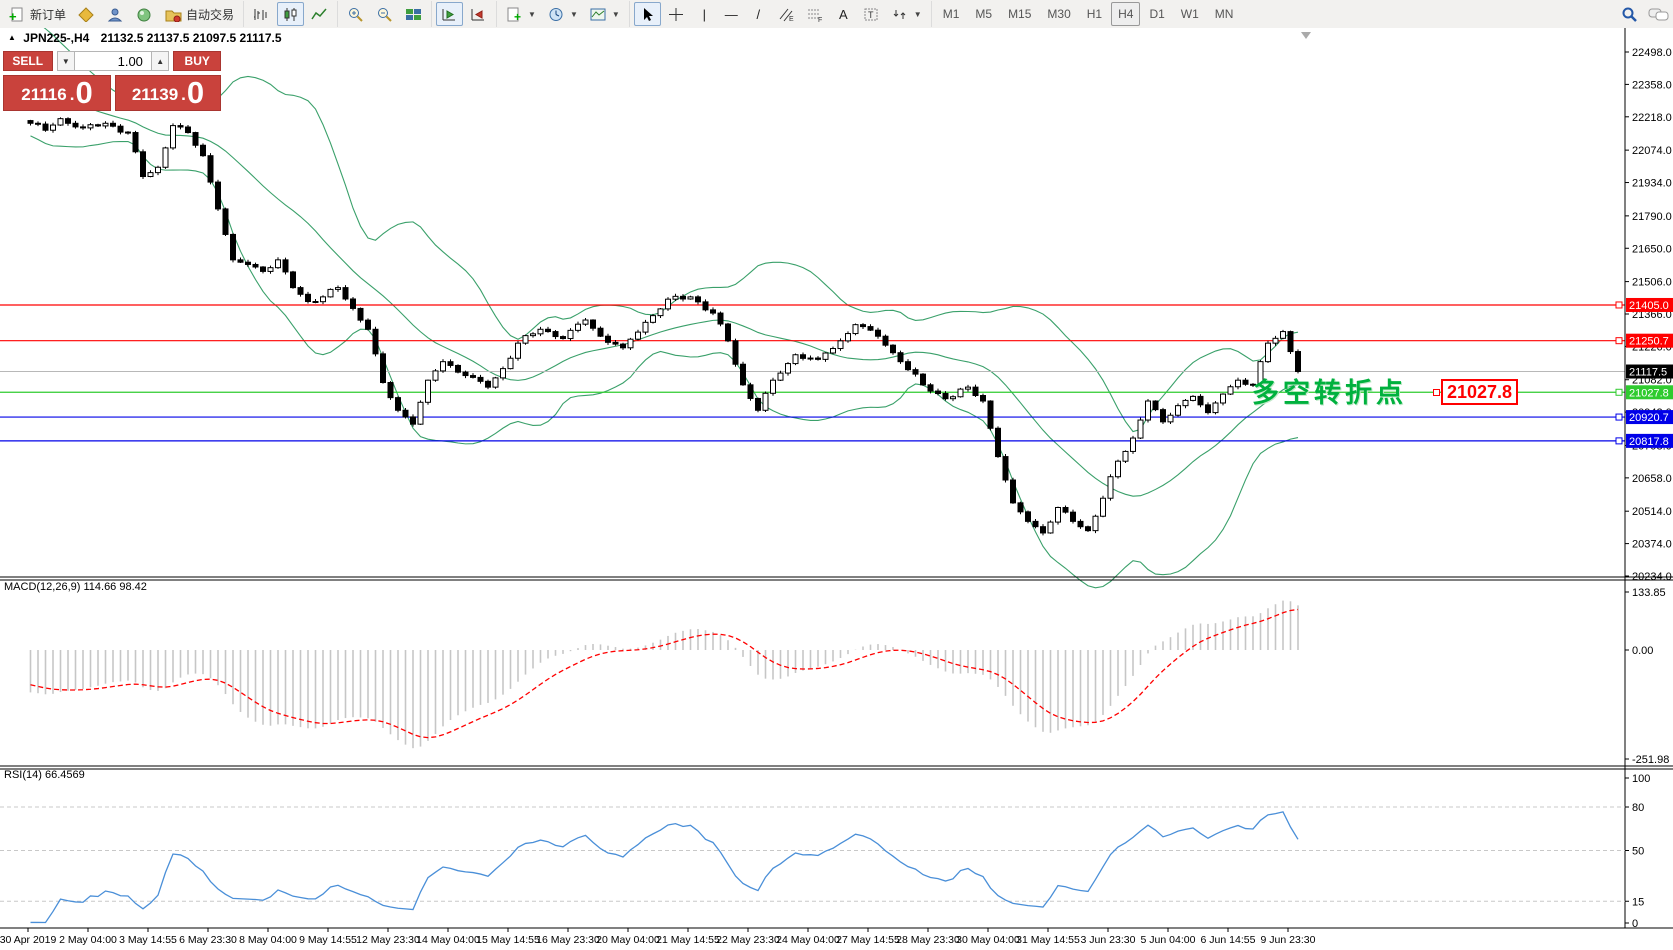  What do you see at coordinates (1108, 940) in the screenshot?
I see `time-tick-label: 3 Jun 23:30` at bounding box center [1108, 940].